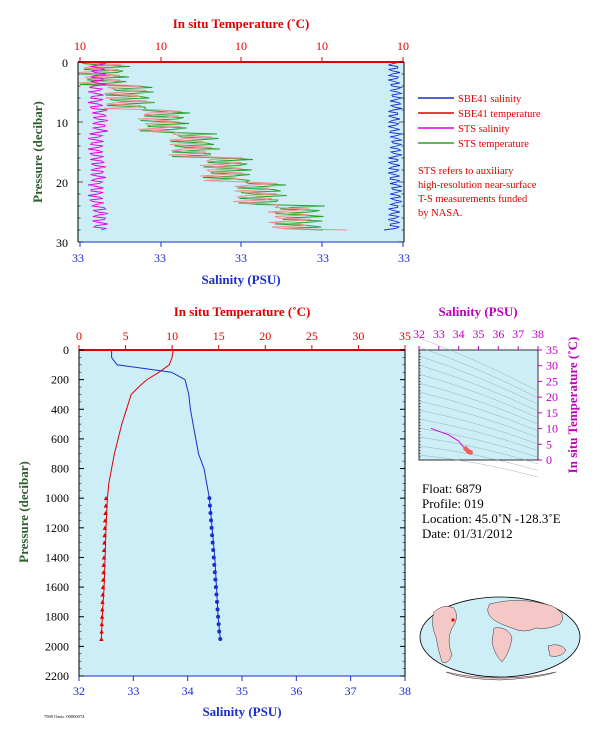 This screenshot has height=736, width=601. What do you see at coordinates (405, 691) in the screenshot?
I see `main-sal-tick-label: 38` at bounding box center [405, 691].